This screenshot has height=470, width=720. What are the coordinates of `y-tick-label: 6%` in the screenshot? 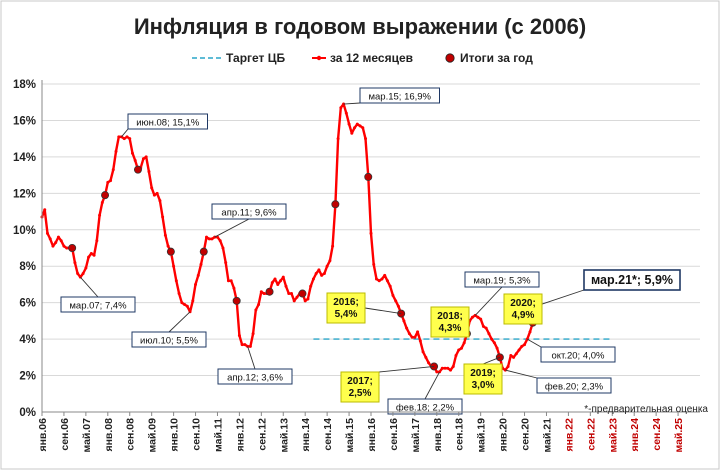 It's located at (27, 304).